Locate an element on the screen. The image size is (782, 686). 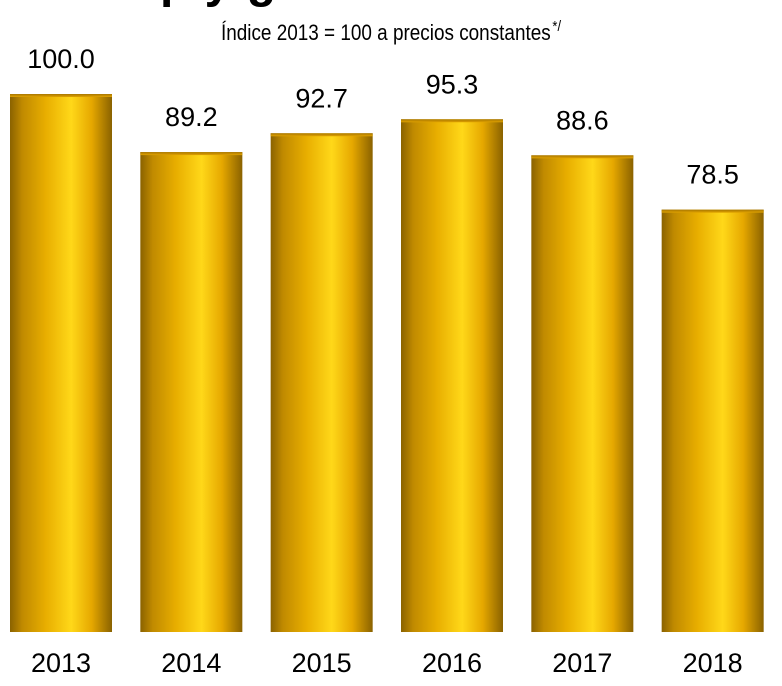
chart-subtitle: Índice 2013 = 100 a precios constantes */ is located at coordinates (391, 32).